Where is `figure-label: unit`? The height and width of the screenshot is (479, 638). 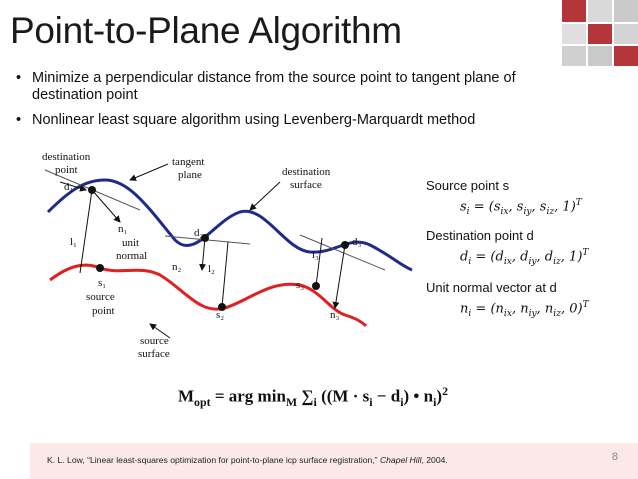 figure-label: unit is located at coordinates (130, 243).